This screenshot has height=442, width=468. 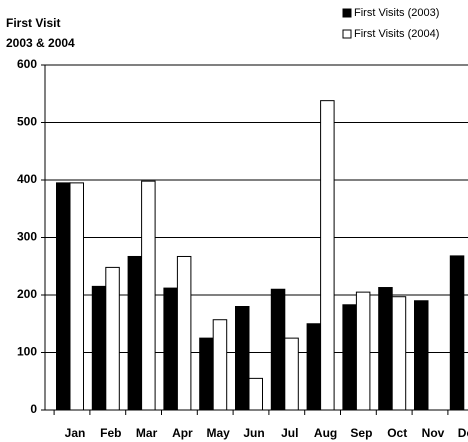 What do you see at coordinates (219, 433) in the screenshot?
I see `x-tick-label: May` at bounding box center [219, 433].